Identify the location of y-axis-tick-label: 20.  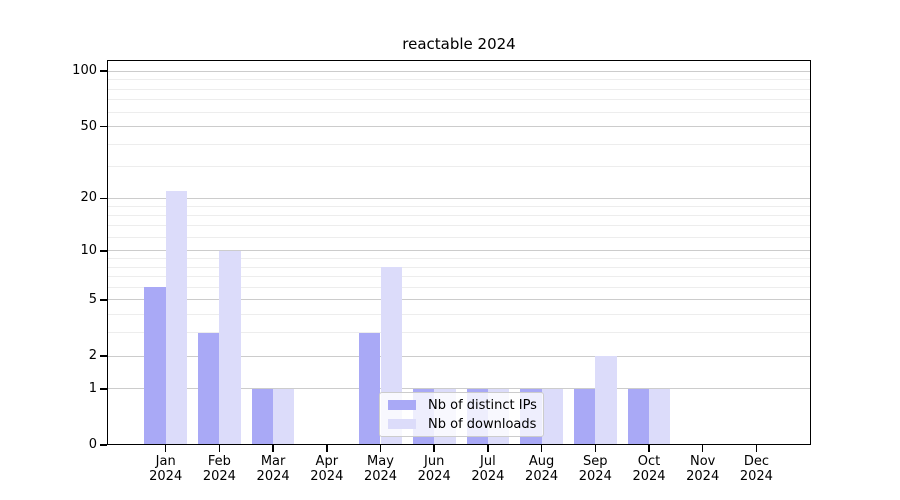
(88, 198).